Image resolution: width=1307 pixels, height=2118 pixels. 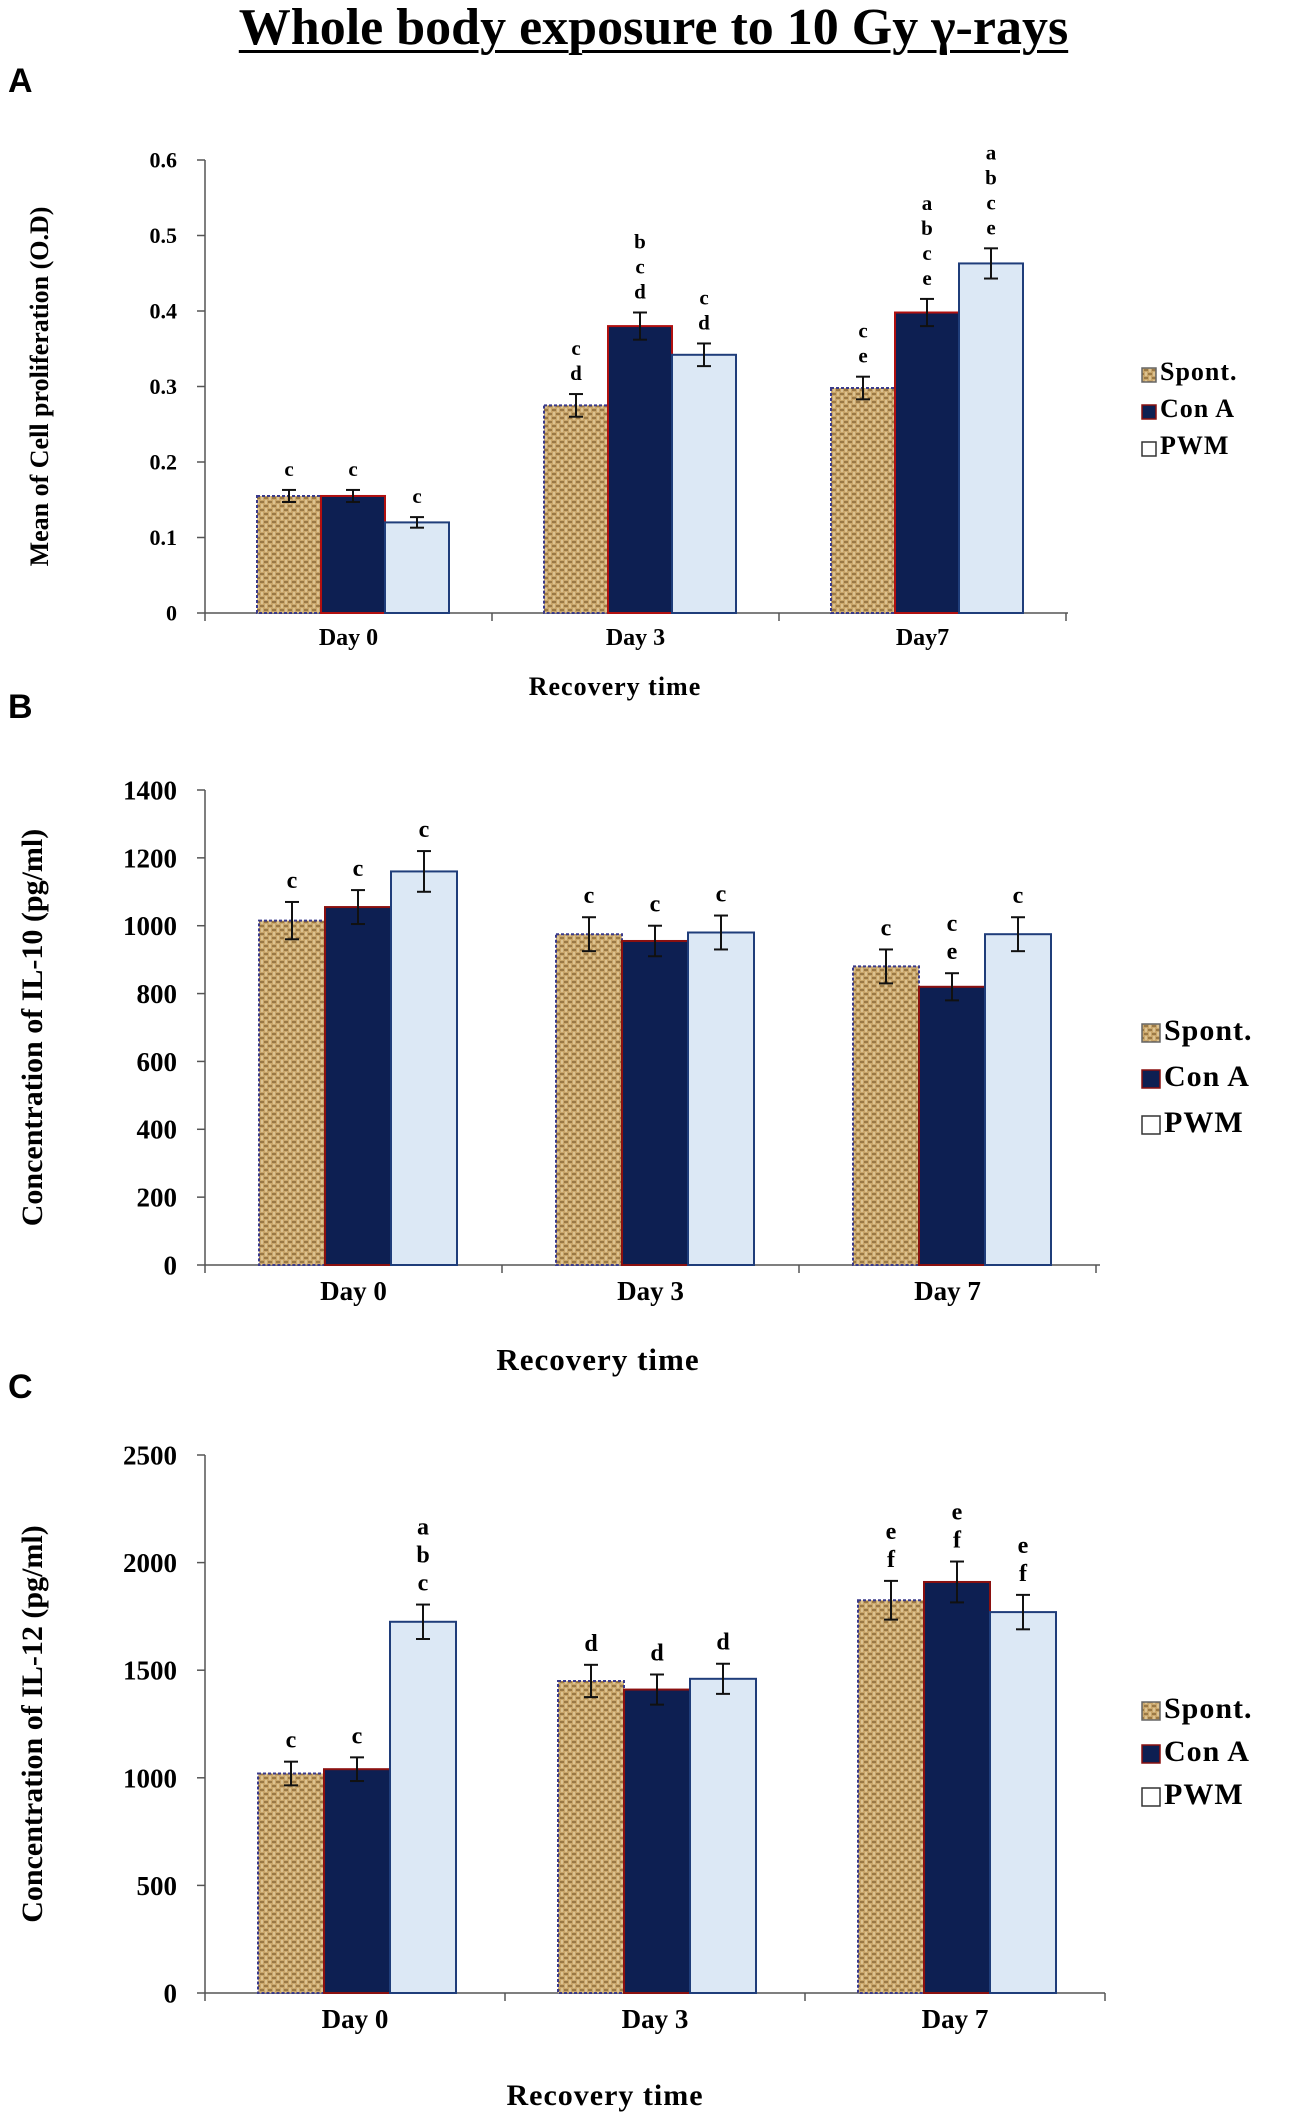 I want to click on y-tick-label: 0.5, so click(x=164, y=235).